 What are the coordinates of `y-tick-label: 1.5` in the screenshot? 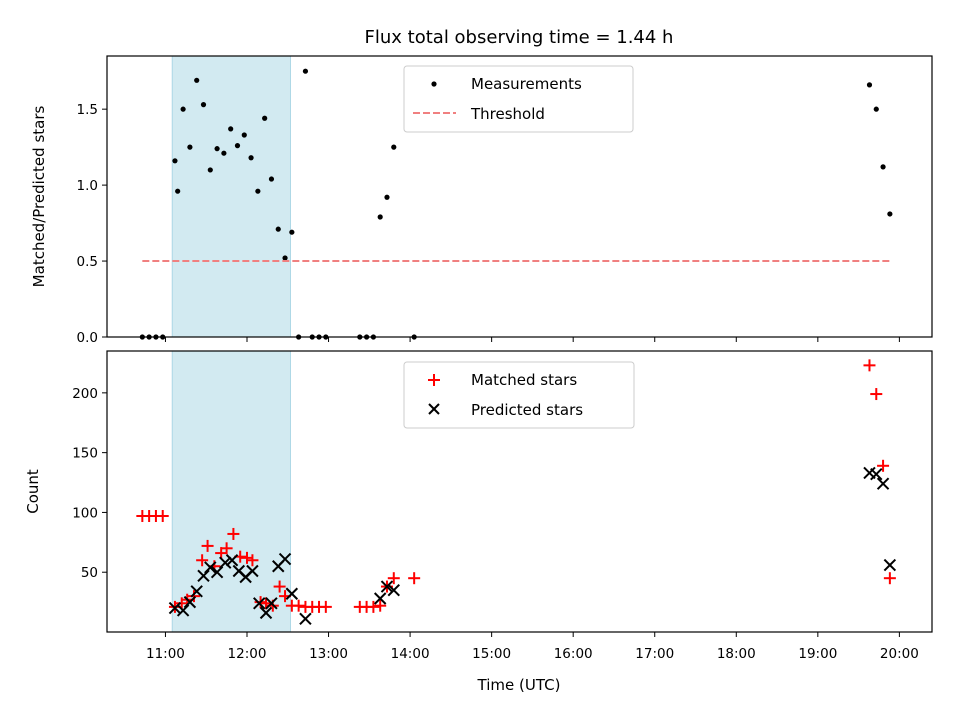 It's located at (87, 110).